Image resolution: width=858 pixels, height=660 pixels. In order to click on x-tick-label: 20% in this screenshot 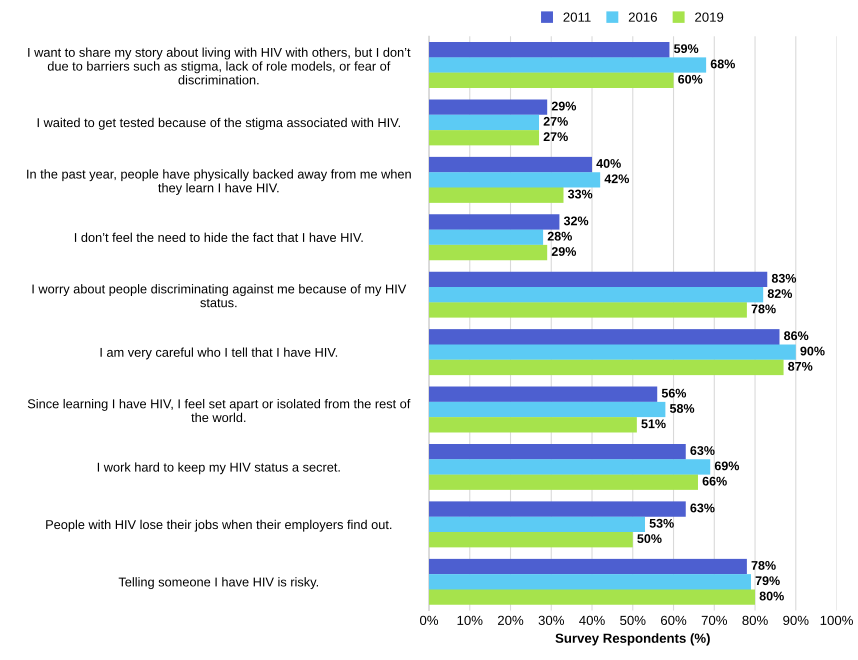, I will do `click(511, 621)`.